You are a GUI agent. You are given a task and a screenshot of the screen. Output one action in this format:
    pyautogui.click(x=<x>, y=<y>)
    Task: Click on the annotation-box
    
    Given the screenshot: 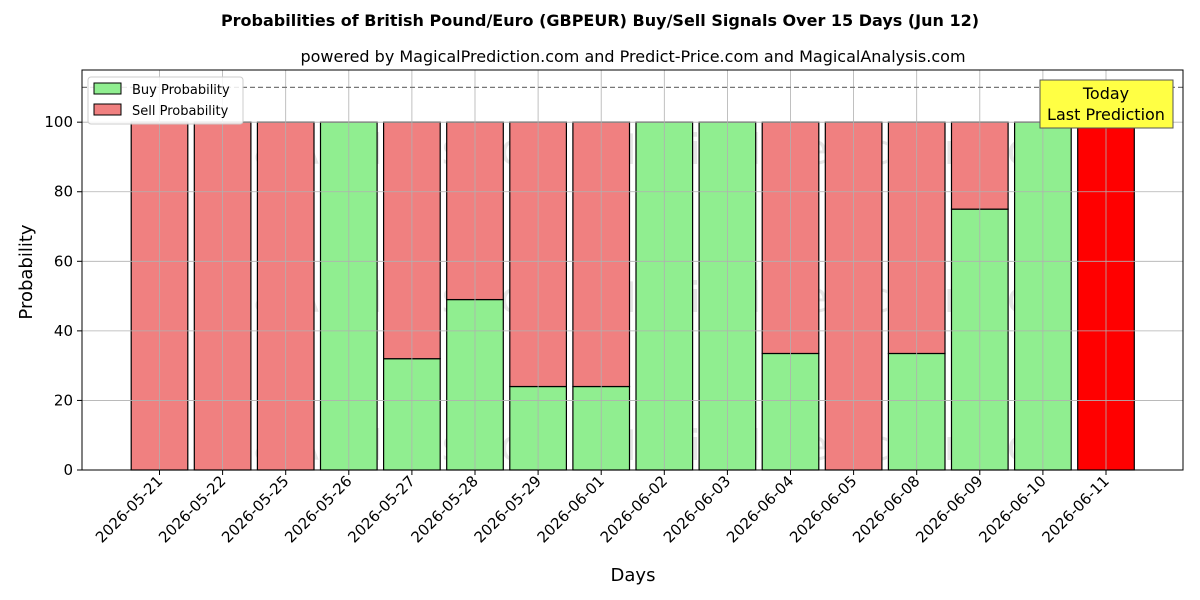 What is the action you would take?
    pyautogui.click(x=1106, y=104)
    